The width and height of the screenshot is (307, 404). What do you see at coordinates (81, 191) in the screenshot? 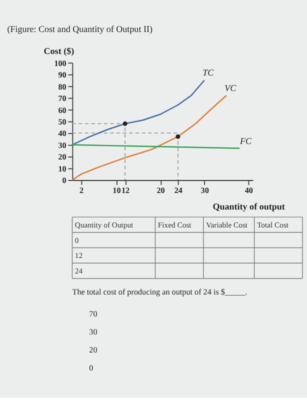
I see `x-tick-label: 2` at bounding box center [81, 191].